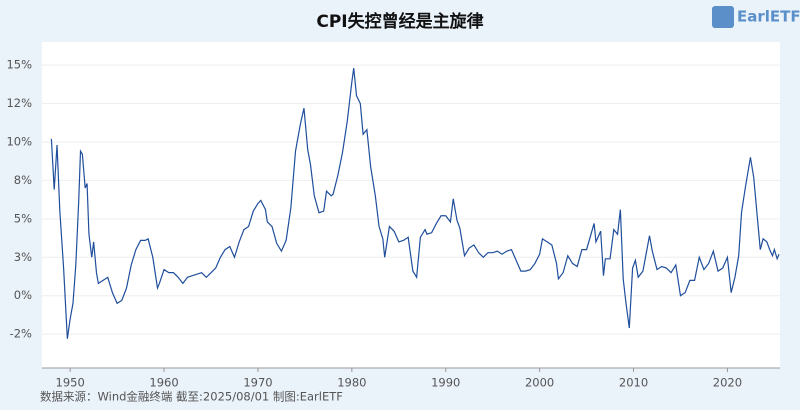  Describe the element at coordinates (399, 21) in the screenshot. I see `chart-title: CPI失控曾经是主旋律` at that location.